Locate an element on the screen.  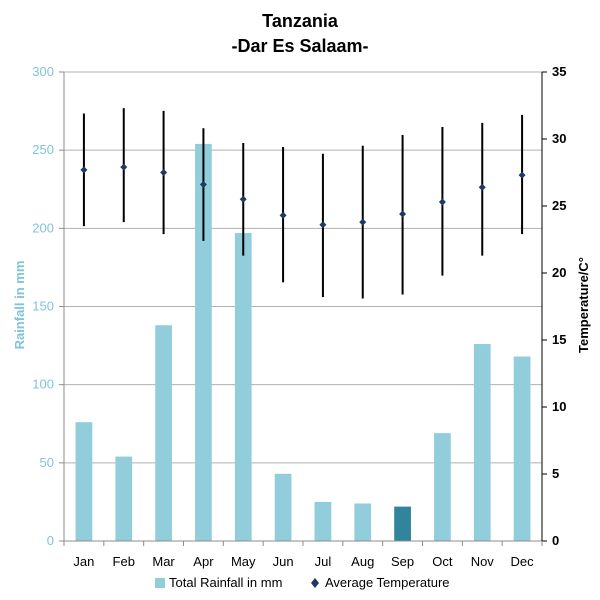
x-tick-label: Apr is located at coordinates (203, 561).